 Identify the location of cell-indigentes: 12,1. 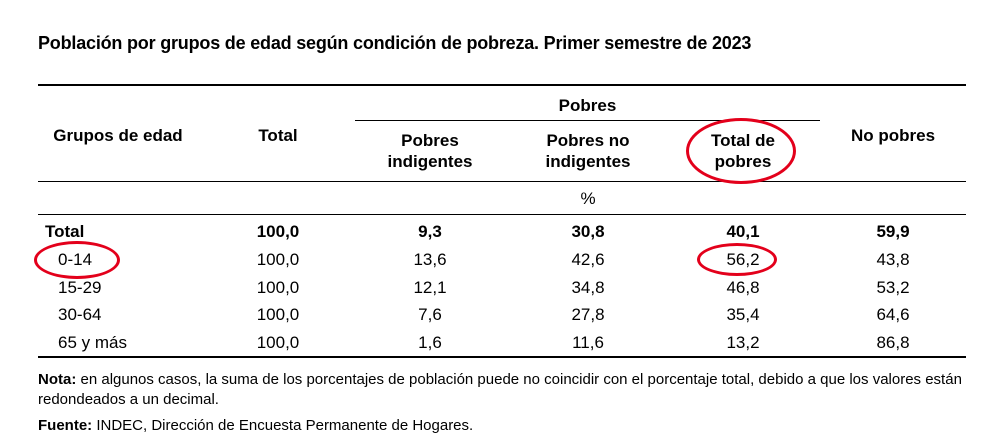
(430, 287).